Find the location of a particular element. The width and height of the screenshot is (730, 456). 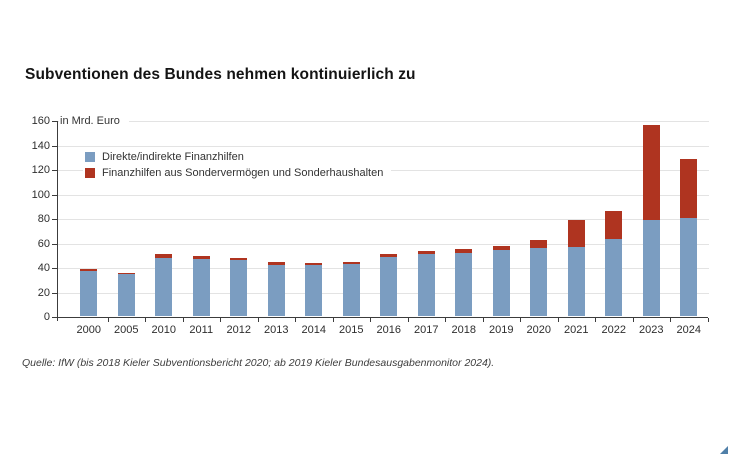

x-tick-label-2015: 2015 is located at coordinates (351, 330).